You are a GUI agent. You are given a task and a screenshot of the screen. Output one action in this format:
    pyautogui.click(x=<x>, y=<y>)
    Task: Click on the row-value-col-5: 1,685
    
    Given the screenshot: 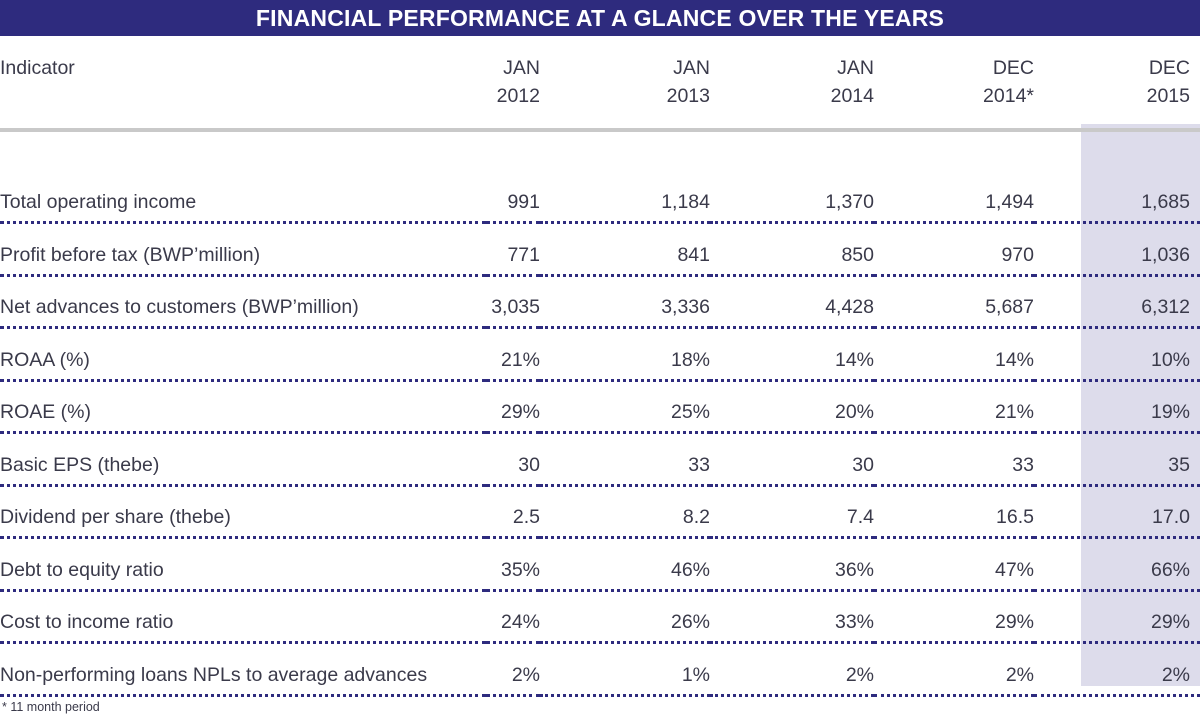 What is the action you would take?
    pyautogui.click(x=1117, y=197)
    